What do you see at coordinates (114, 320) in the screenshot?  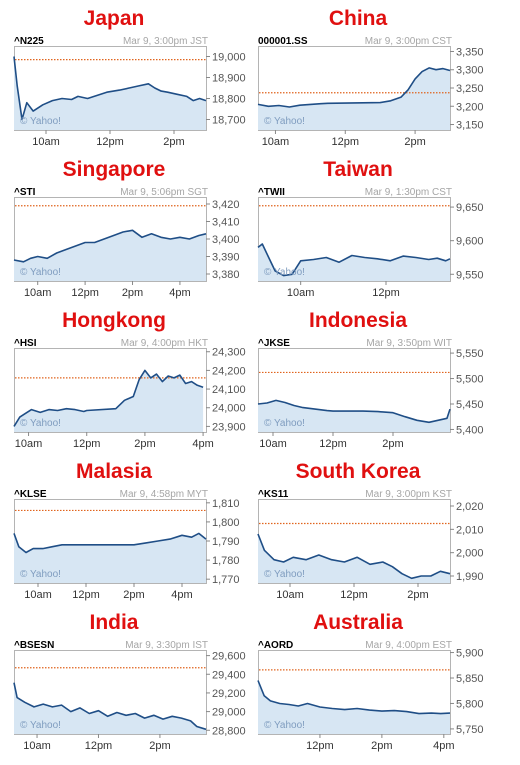 I see `country-title: Hongkong` at bounding box center [114, 320].